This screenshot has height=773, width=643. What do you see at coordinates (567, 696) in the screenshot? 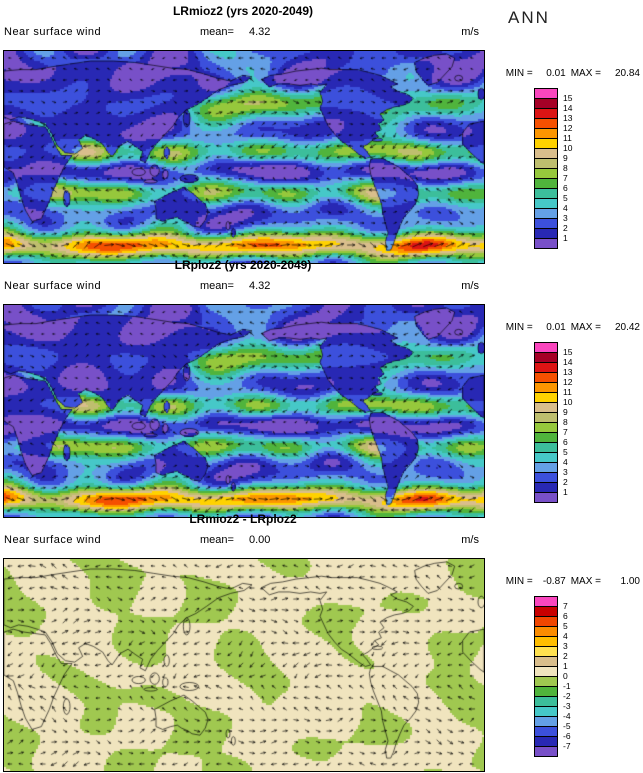
I see `colorbar-tick-label: -2` at bounding box center [567, 696].